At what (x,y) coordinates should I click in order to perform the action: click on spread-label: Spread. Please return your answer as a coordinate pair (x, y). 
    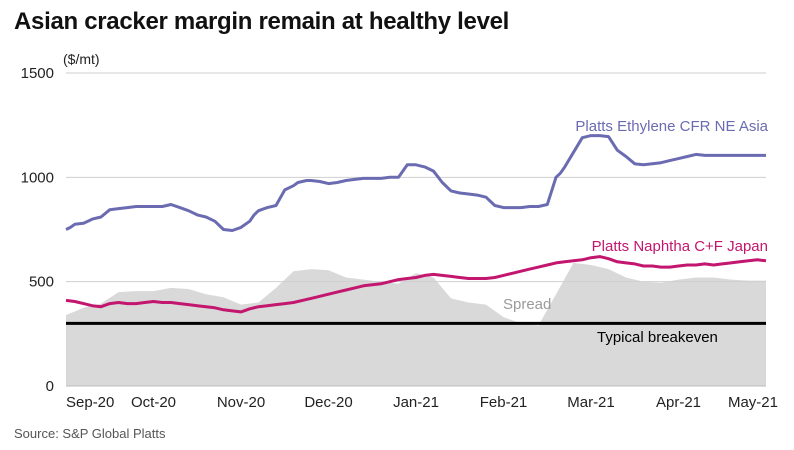
    Looking at the image, I should click on (527, 304).